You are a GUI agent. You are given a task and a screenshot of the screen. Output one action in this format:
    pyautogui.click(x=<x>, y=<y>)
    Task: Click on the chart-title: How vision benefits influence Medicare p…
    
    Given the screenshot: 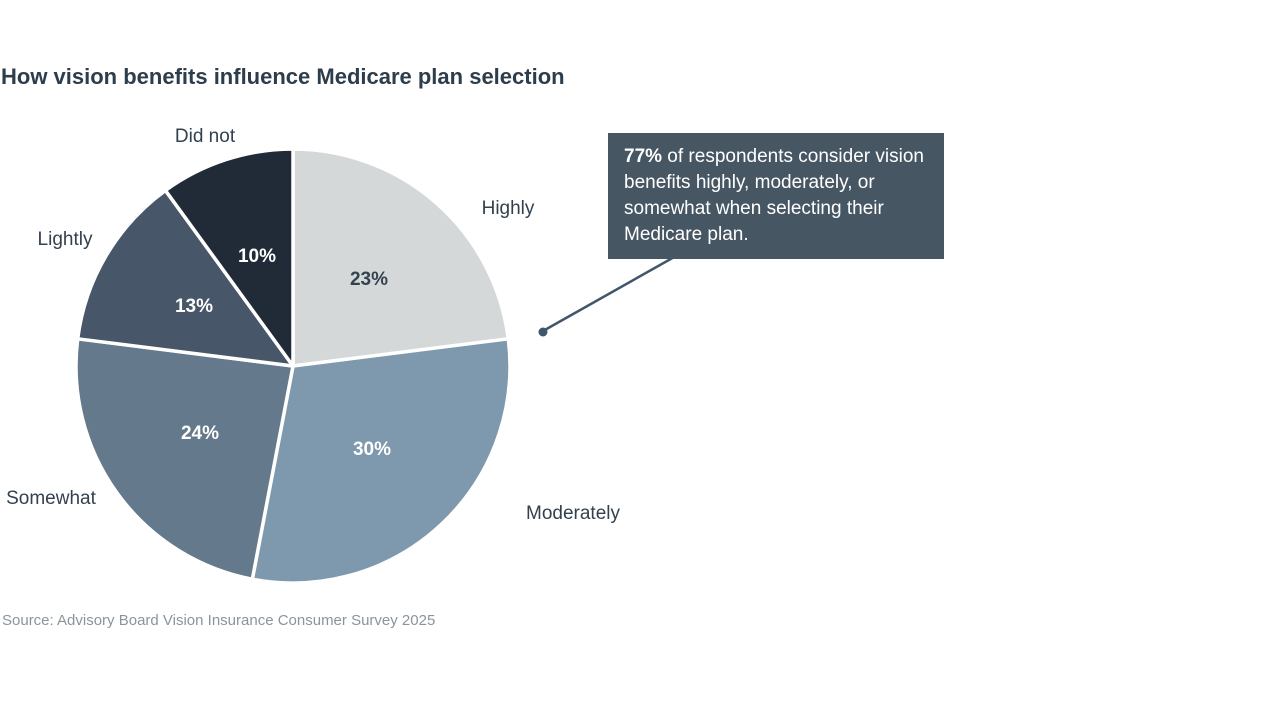 What is the action you would take?
    pyautogui.click(x=283, y=76)
    